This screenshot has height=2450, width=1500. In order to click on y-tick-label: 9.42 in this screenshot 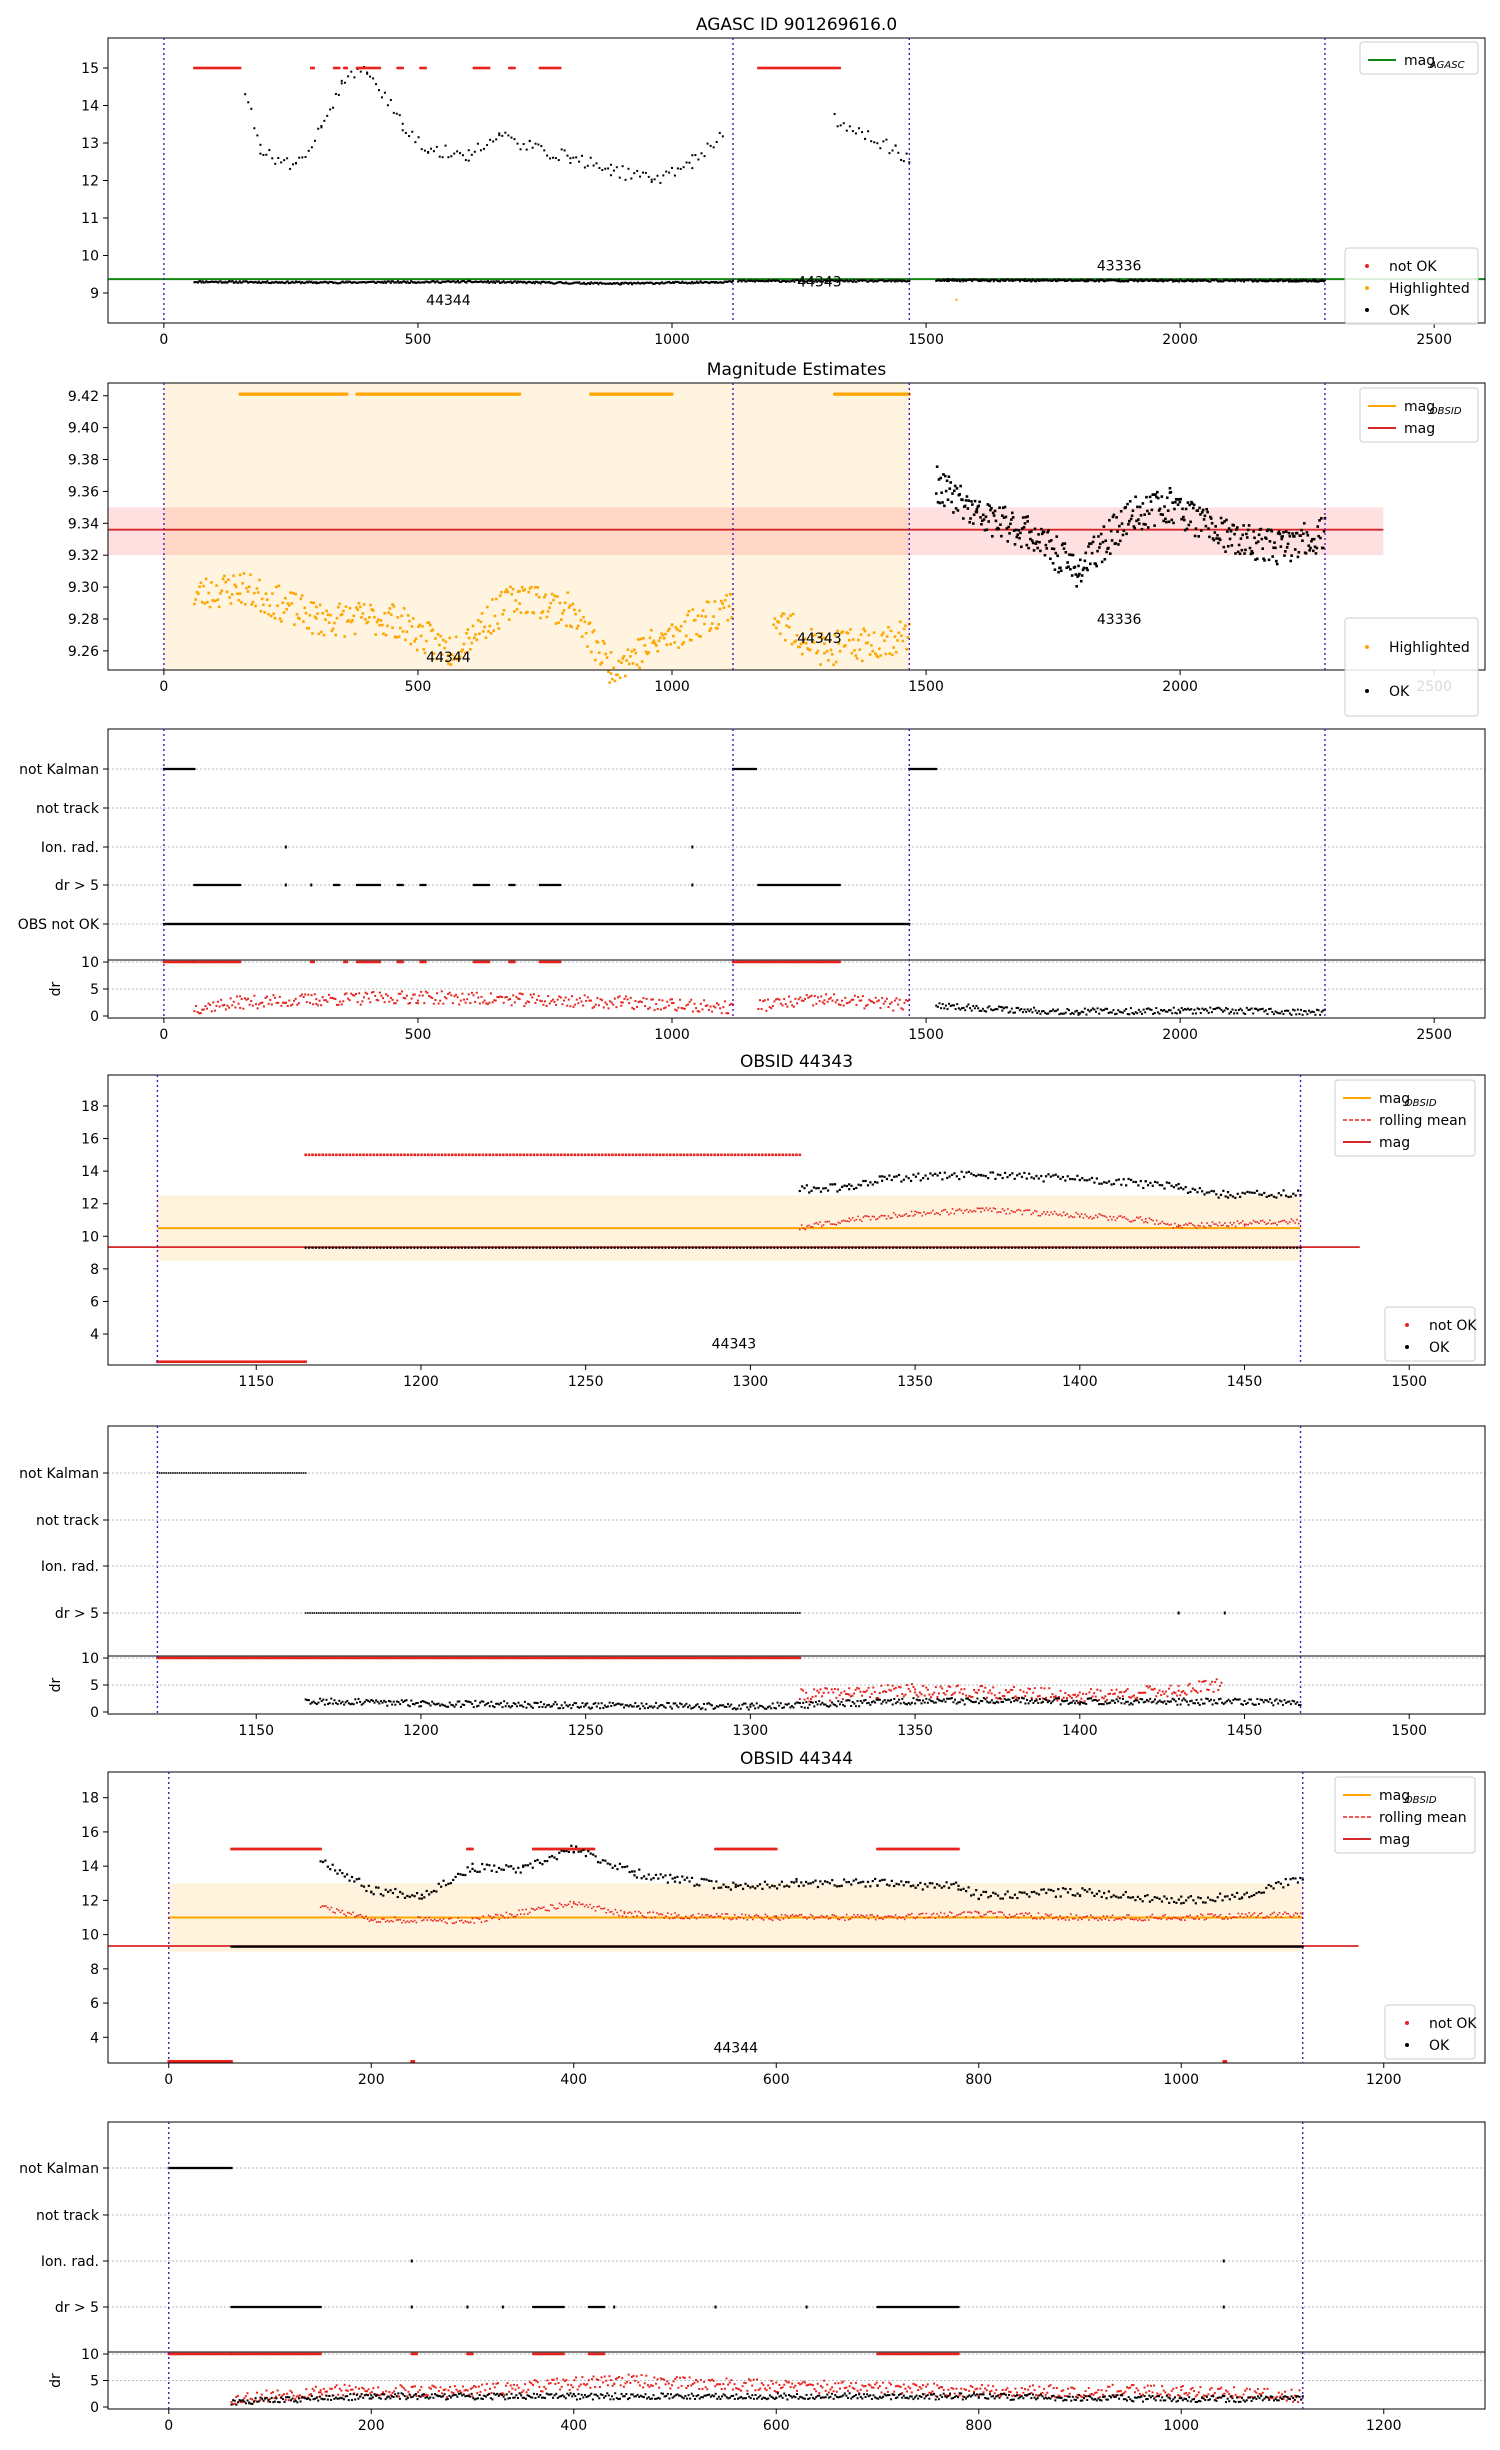, I will do `click(83, 397)`.